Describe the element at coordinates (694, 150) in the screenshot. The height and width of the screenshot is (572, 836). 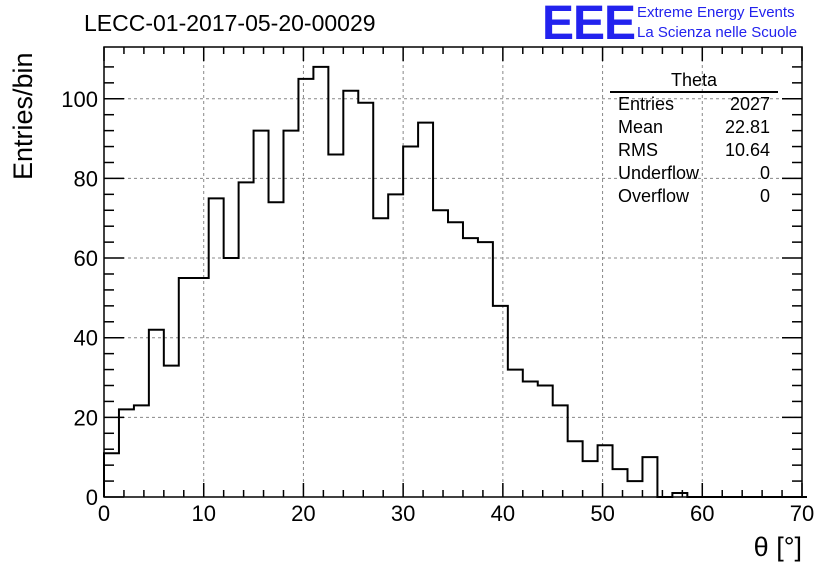
I see `stats-row-rms: RMS 10.64` at that location.